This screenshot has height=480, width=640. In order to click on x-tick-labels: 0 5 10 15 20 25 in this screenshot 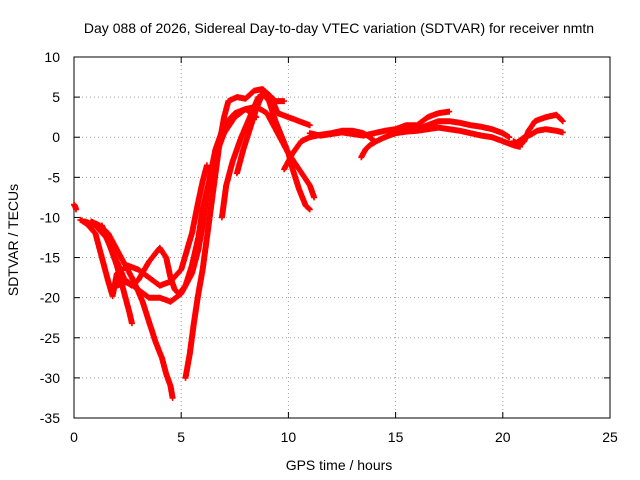, I will do `click(344, 437)`.